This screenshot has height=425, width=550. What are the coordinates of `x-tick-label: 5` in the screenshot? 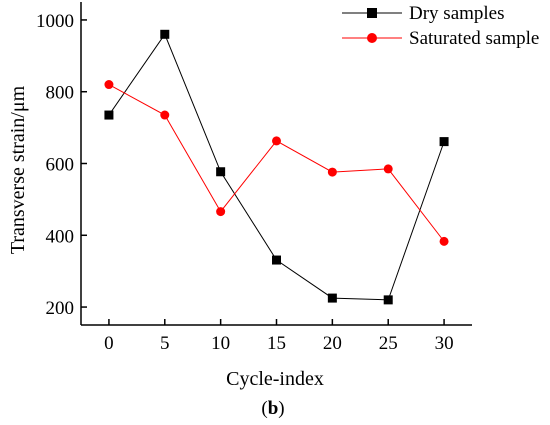 It's located at (165, 343).